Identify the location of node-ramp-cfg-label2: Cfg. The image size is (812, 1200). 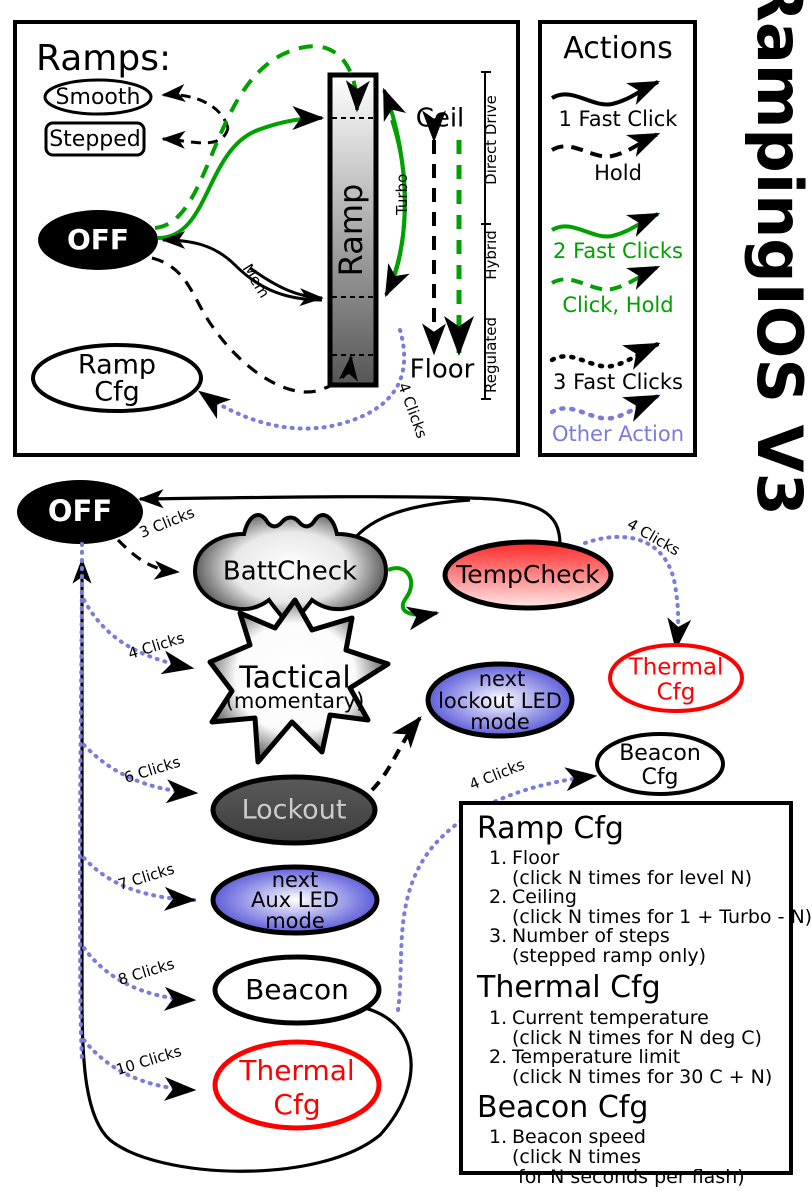
(117, 392).